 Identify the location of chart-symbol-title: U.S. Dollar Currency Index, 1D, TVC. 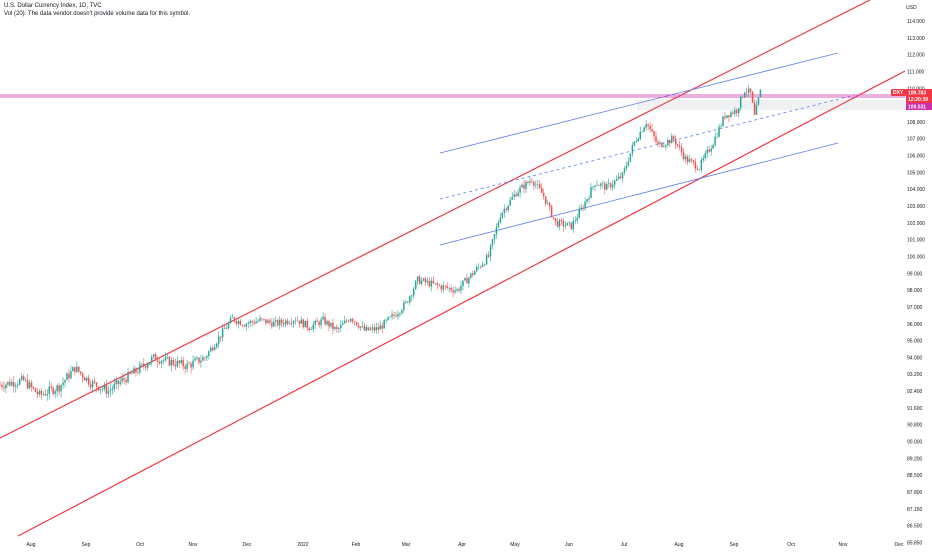
(53, 6).